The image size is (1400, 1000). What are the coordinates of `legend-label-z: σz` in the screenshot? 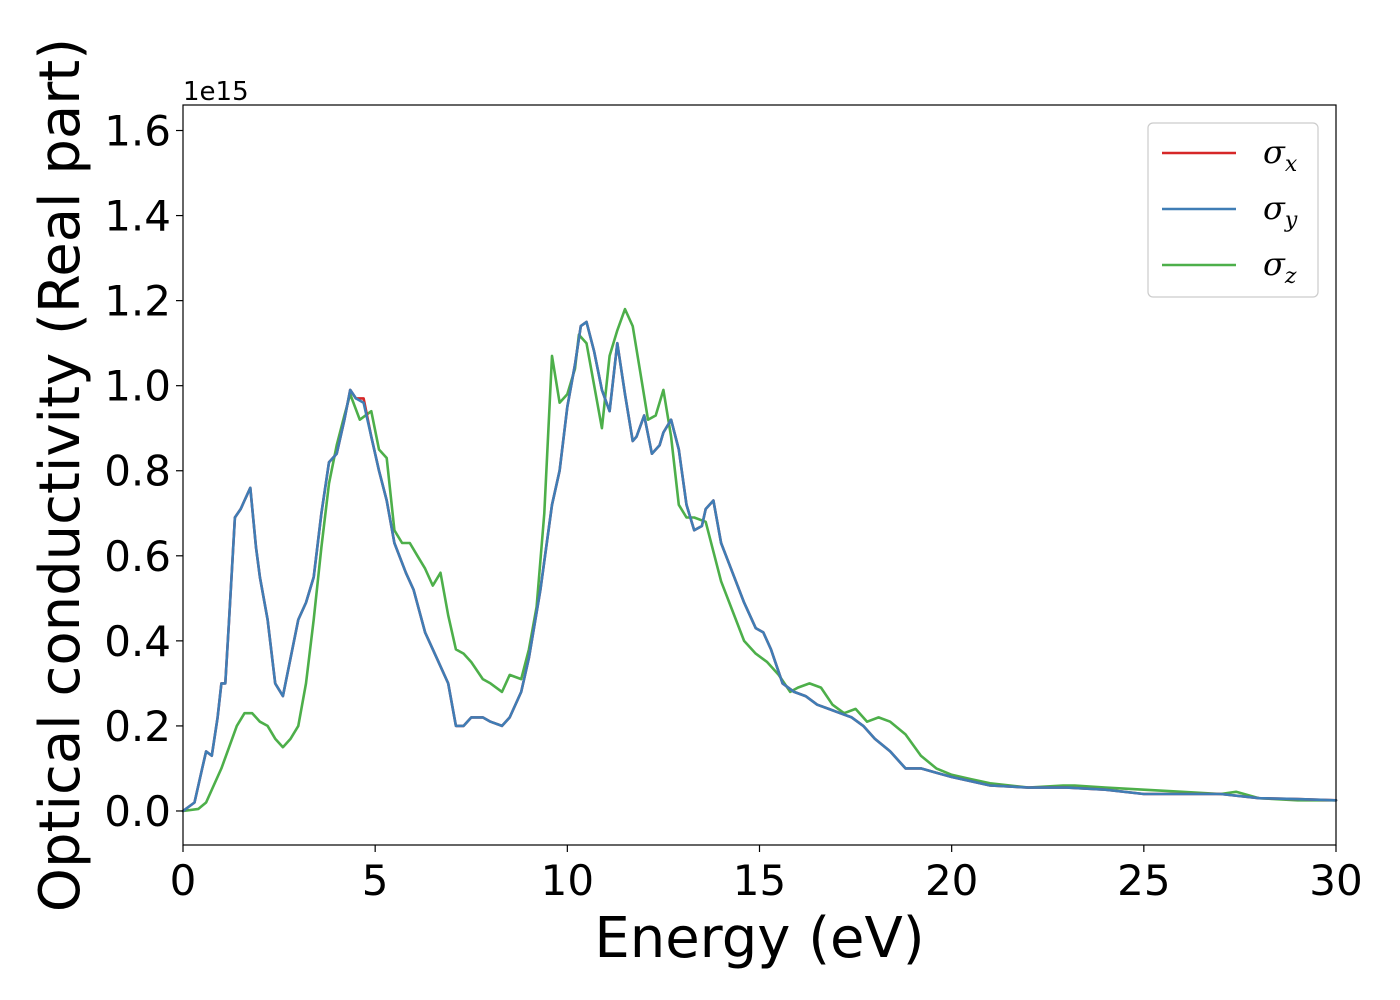 It's located at (1280, 267).